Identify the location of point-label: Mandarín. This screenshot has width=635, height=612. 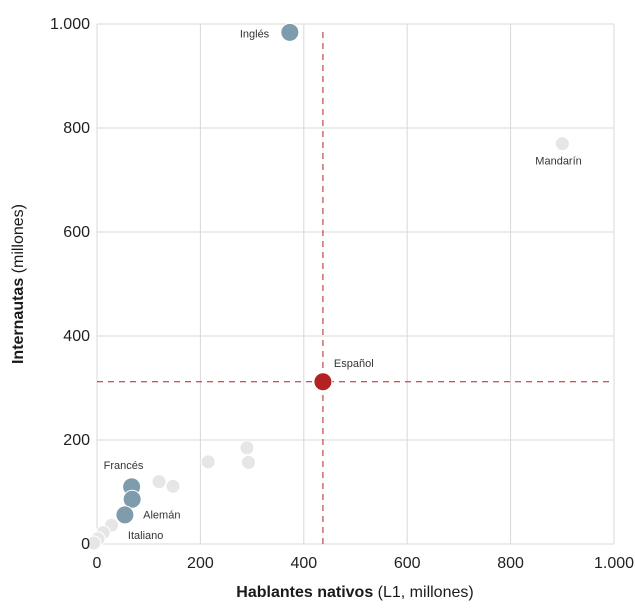
(558, 162).